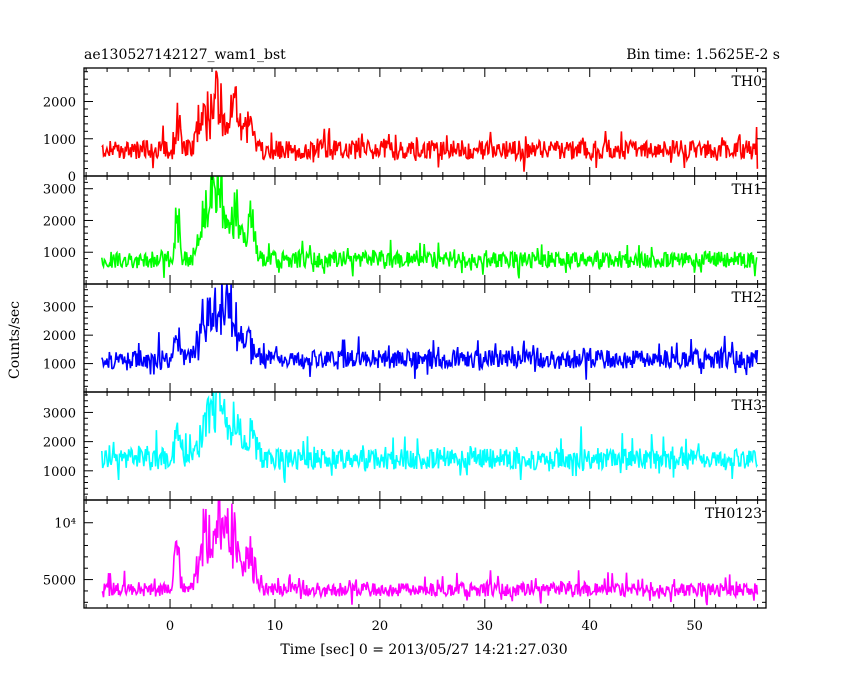 The image size is (850, 680). I want to click on series-line-th1, so click(429, 227).